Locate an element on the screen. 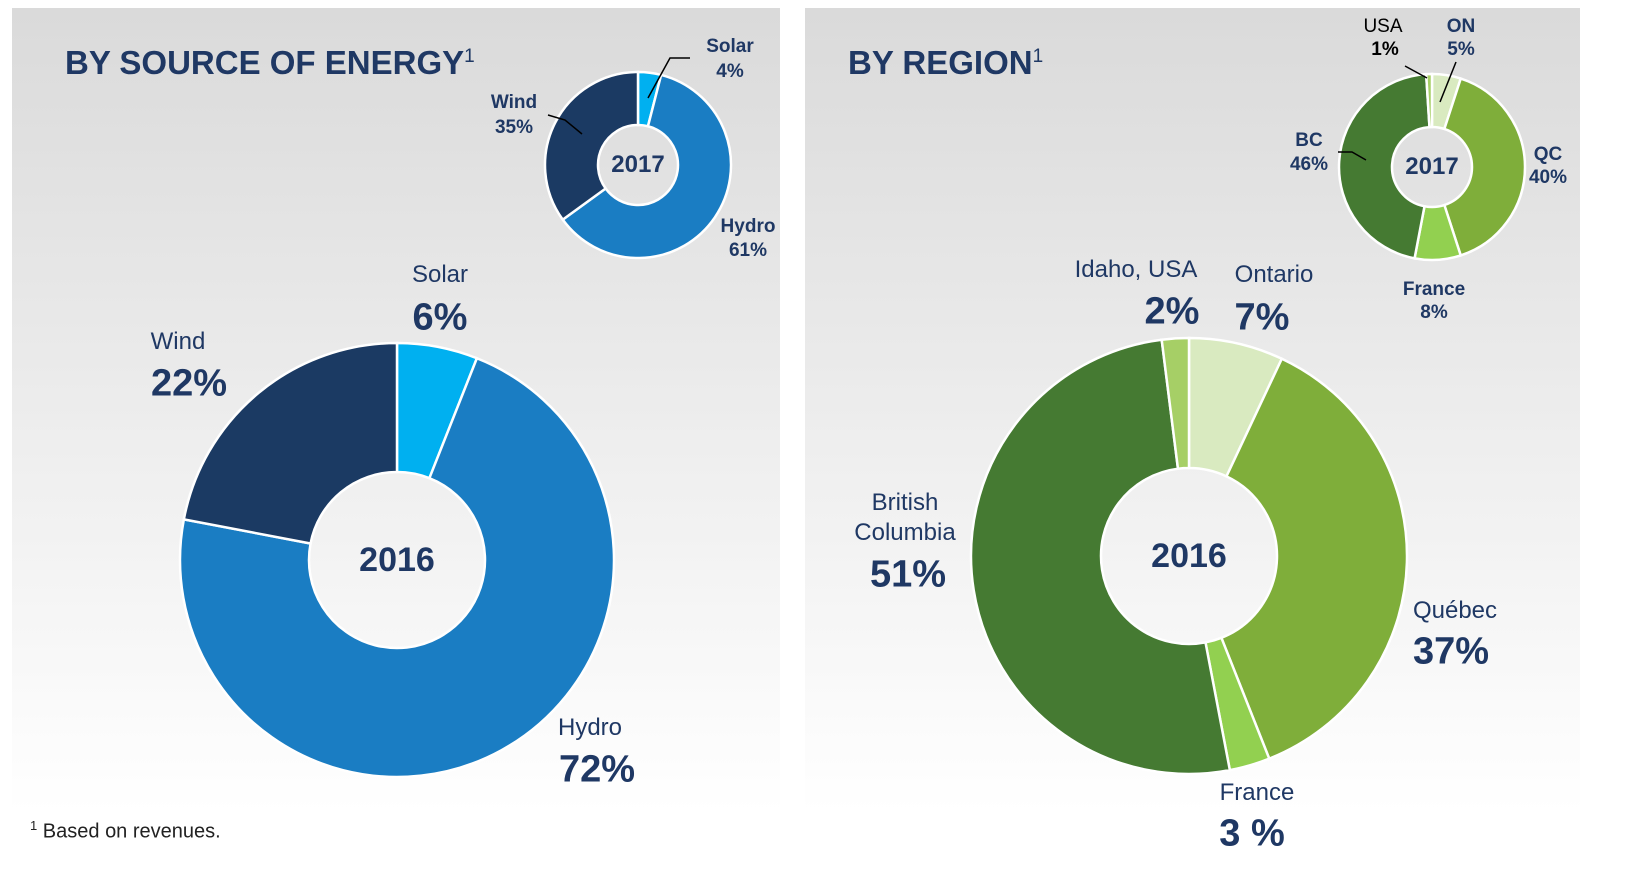  slice-value: 3 % is located at coordinates (1252, 833).